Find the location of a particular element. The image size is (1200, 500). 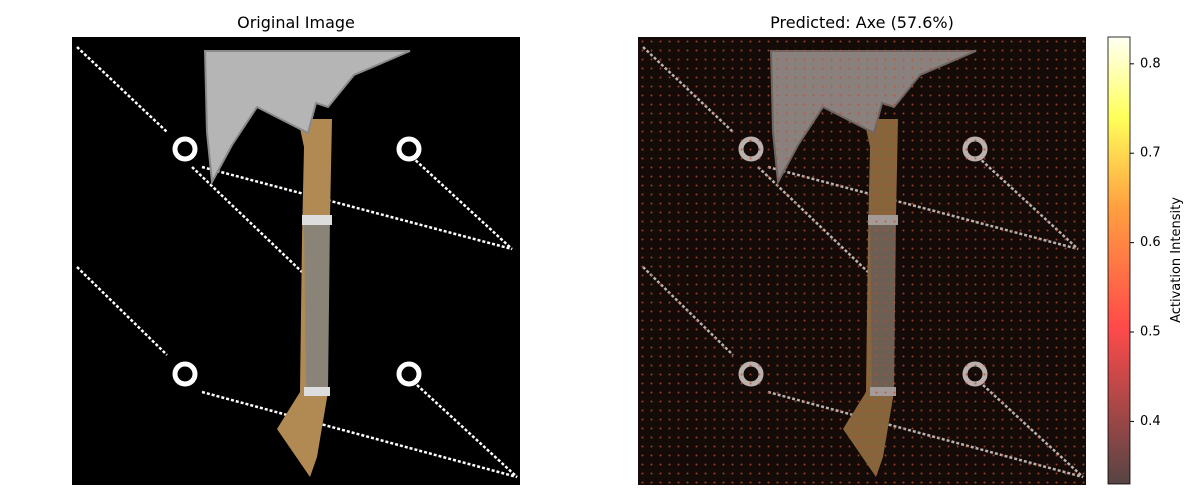

panel-title: Original Image is located at coordinates (296, 22).